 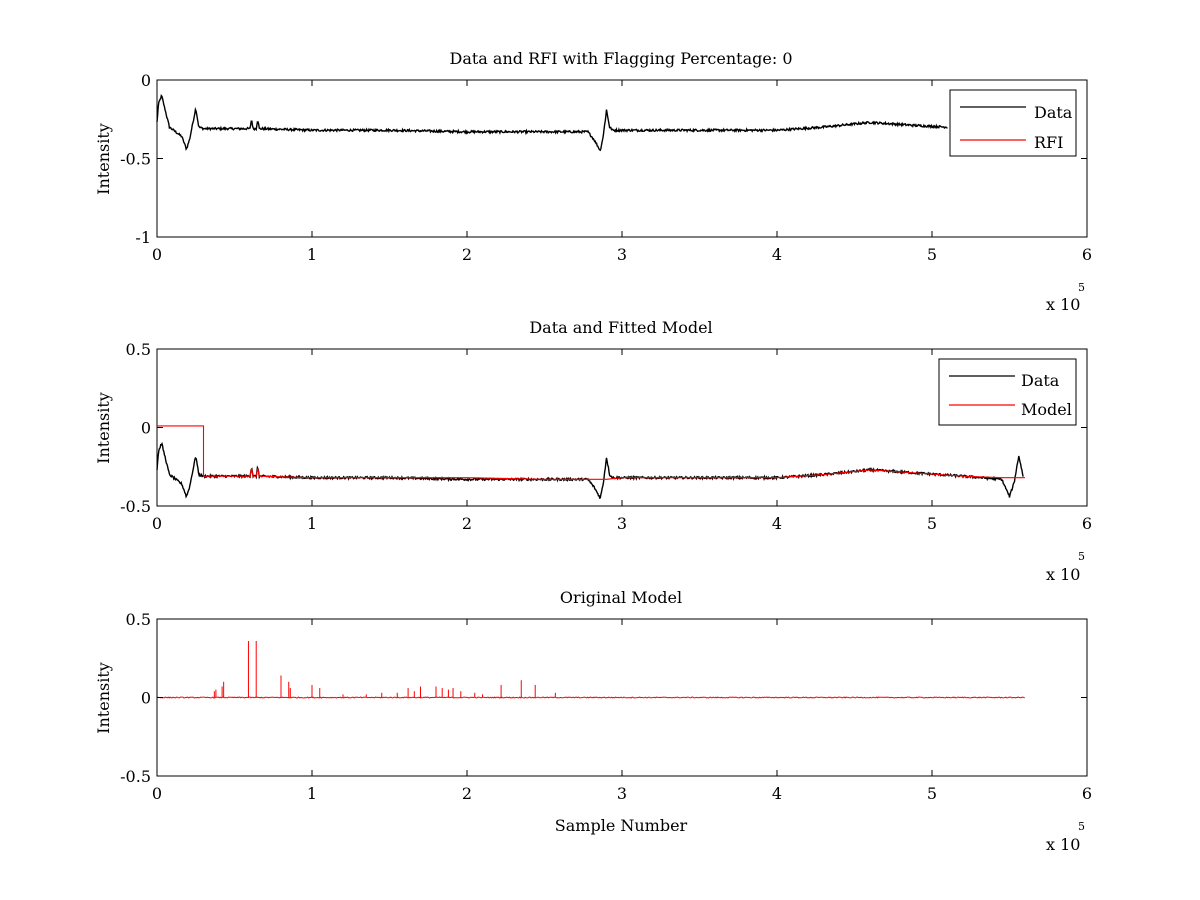 I want to click on series-line-model, so click(x=591, y=452).